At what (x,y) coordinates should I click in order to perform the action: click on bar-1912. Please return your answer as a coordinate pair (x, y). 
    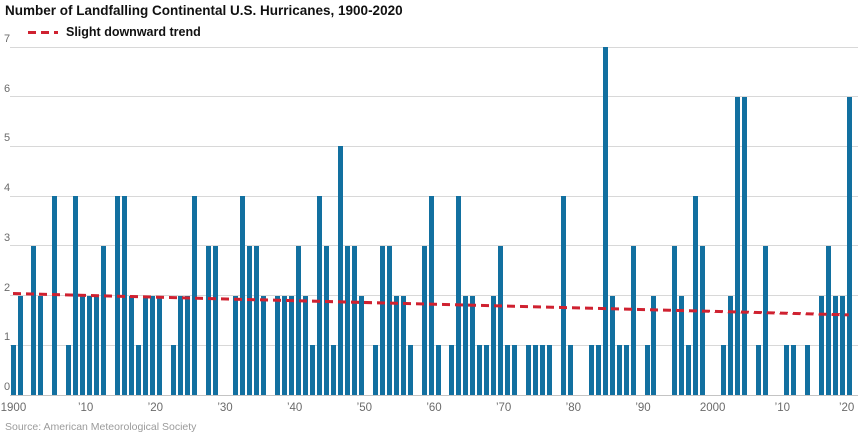
    Looking at the image, I should click on (97, 345).